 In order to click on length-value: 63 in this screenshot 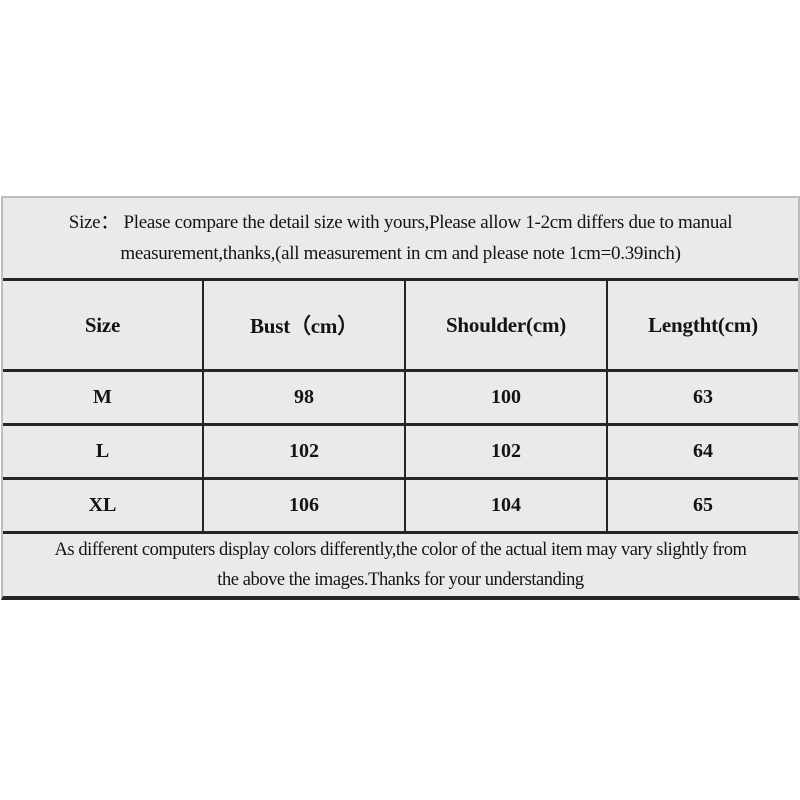, I will do `click(703, 397)`.